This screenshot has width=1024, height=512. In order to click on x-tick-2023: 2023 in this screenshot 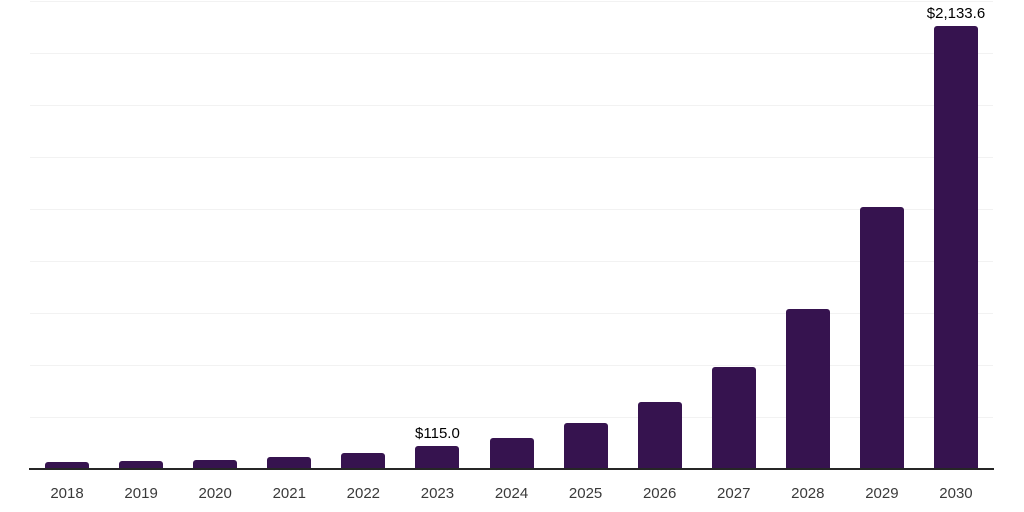, I will do `click(437, 493)`.